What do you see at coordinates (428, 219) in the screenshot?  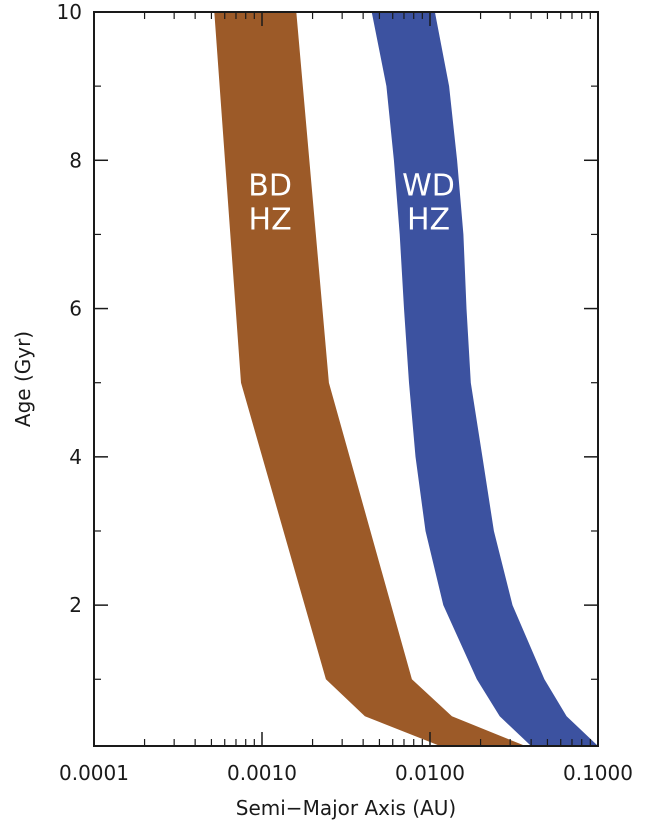 I see `band-label-wd-hz-line-1: HZ` at bounding box center [428, 219].